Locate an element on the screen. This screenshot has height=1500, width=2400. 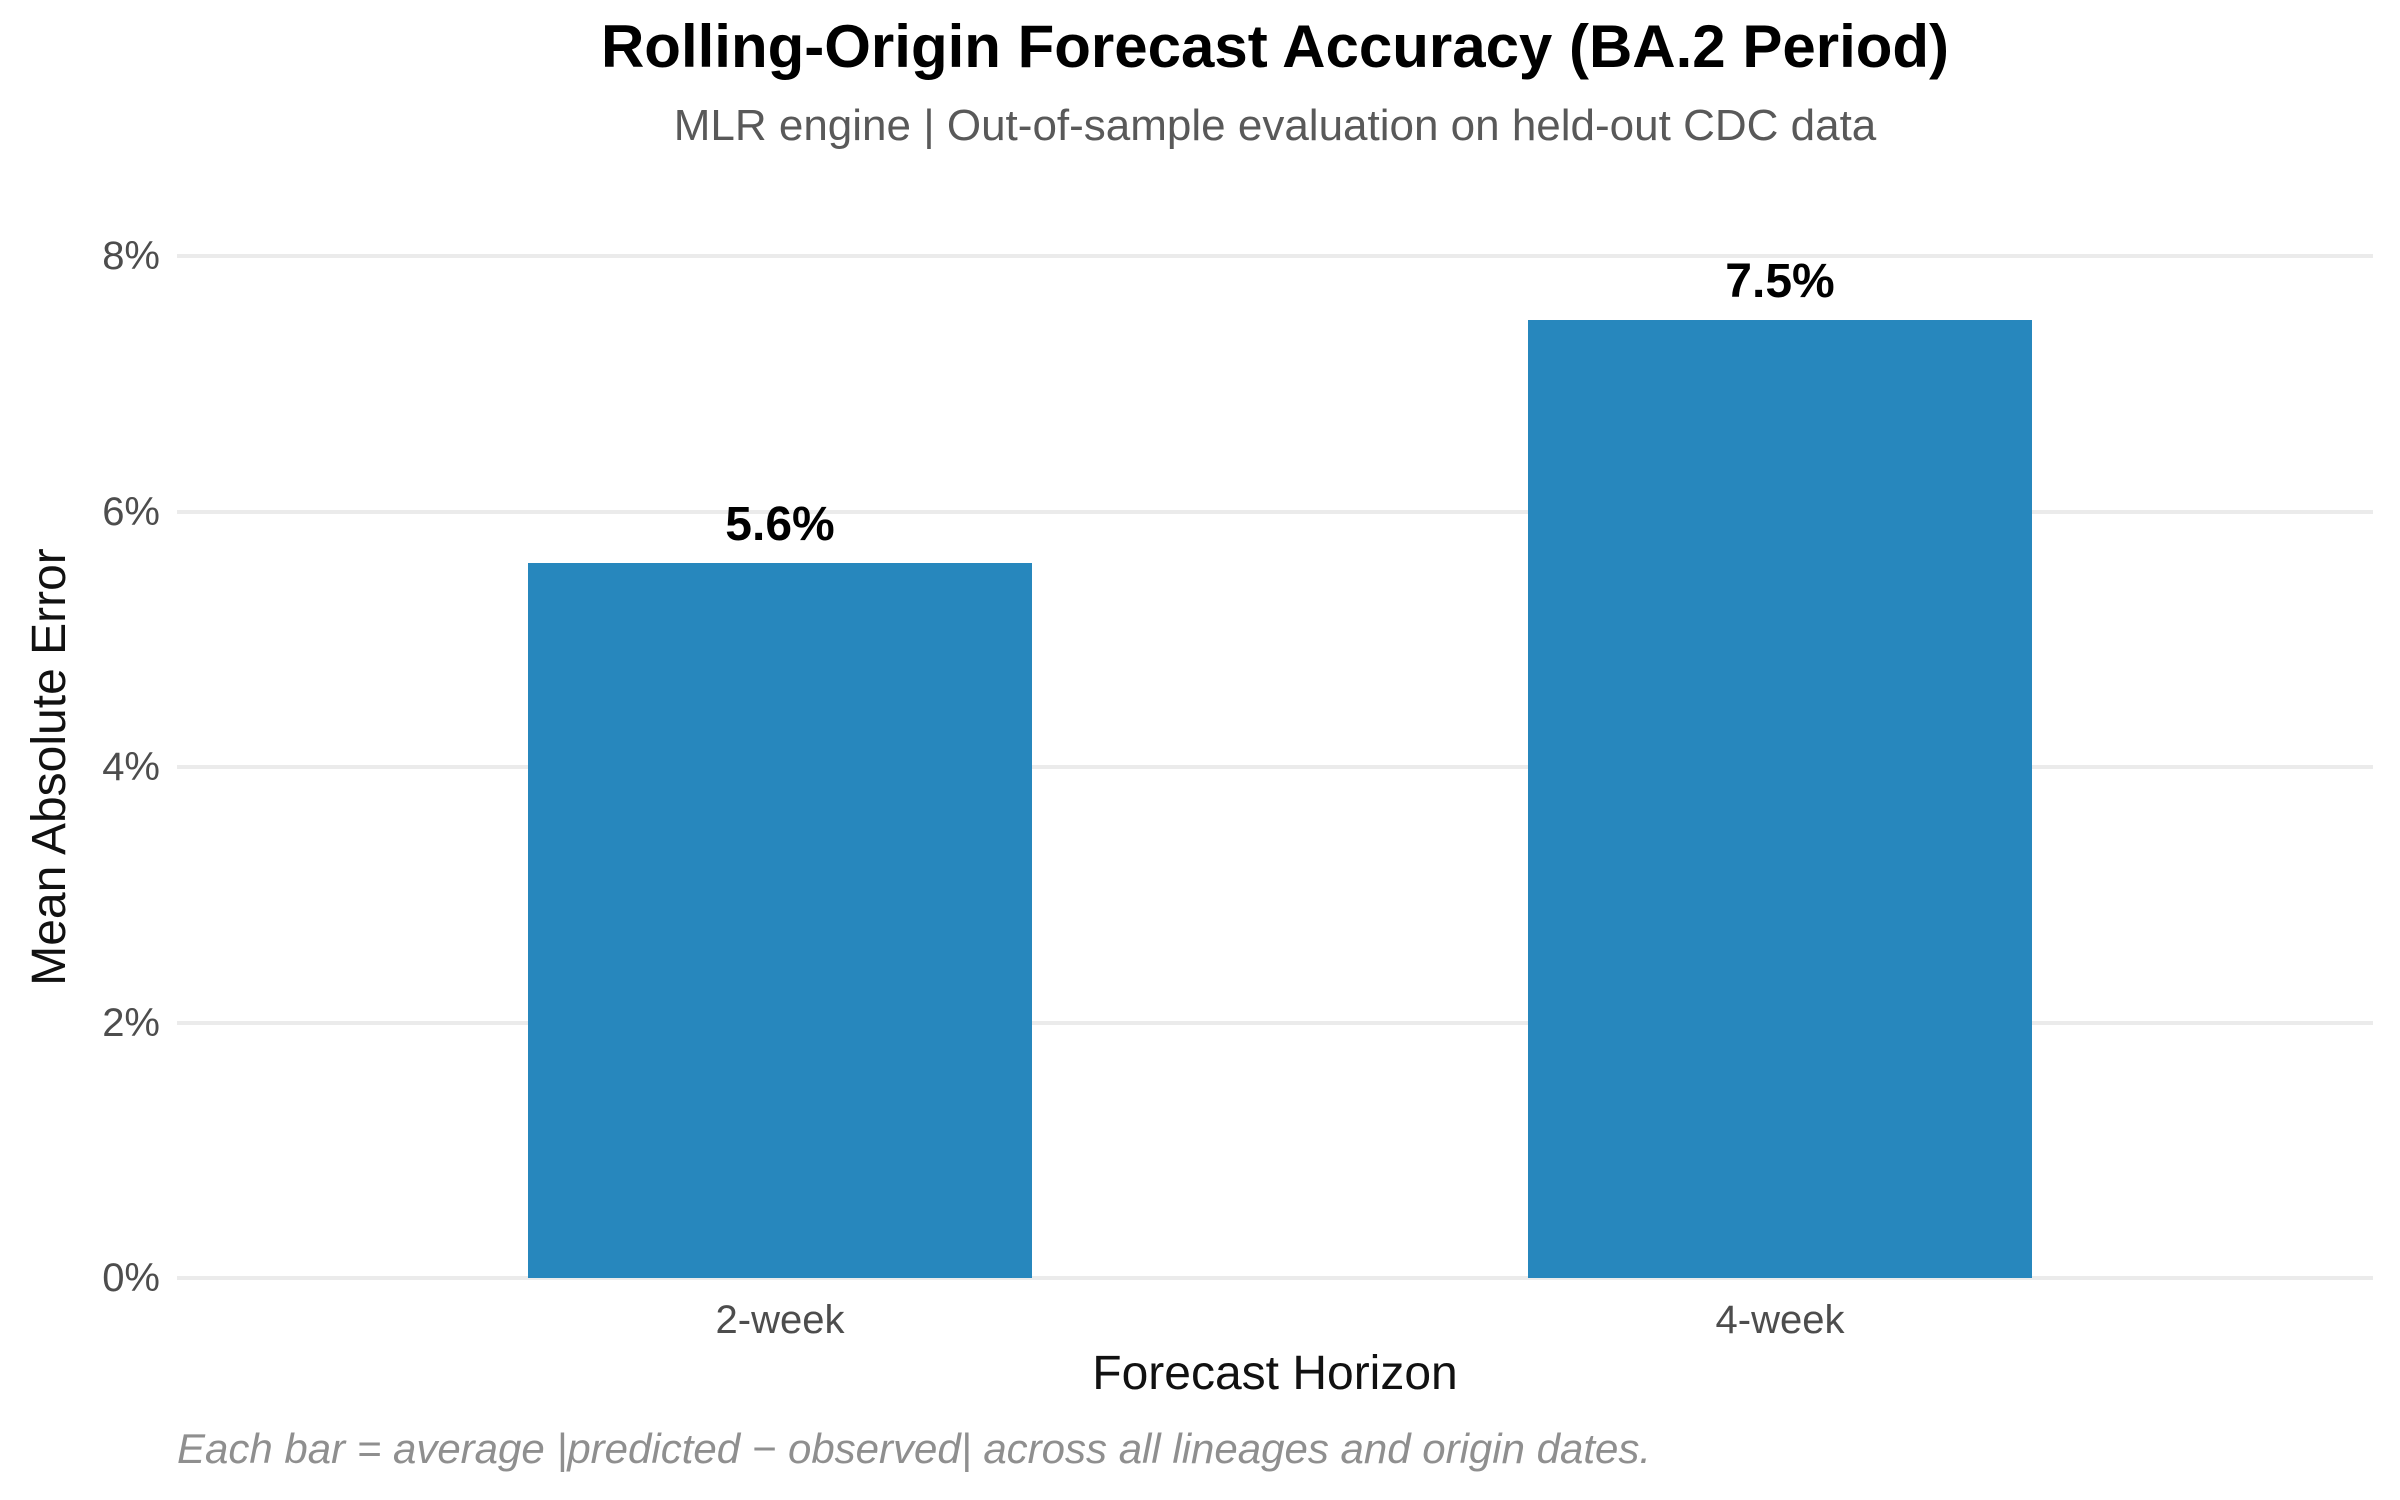
y-tick-label: 2% is located at coordinates (131, 1022).